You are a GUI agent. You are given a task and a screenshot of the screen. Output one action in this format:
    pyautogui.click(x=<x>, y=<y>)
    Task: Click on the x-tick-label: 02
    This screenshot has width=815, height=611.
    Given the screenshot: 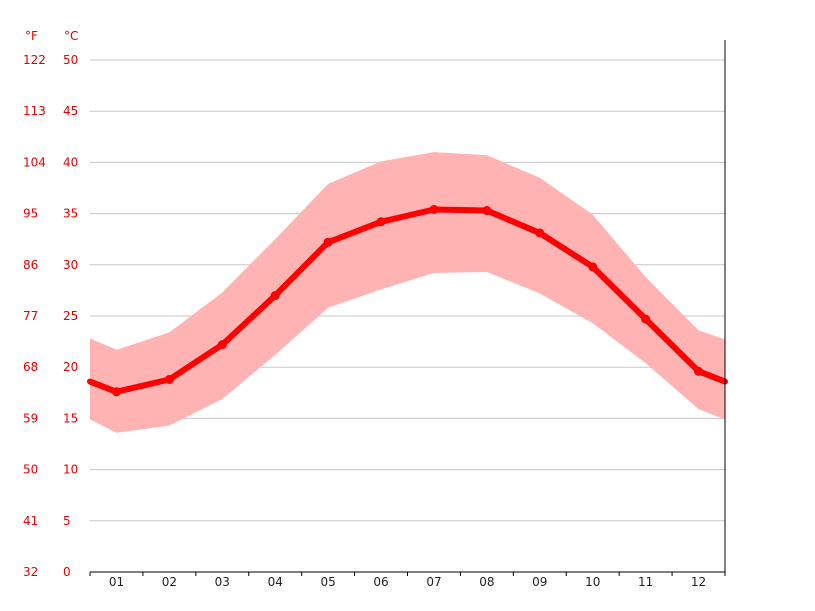 What is the action you would take?
    pyautogui.click(x=169, y=582)
    